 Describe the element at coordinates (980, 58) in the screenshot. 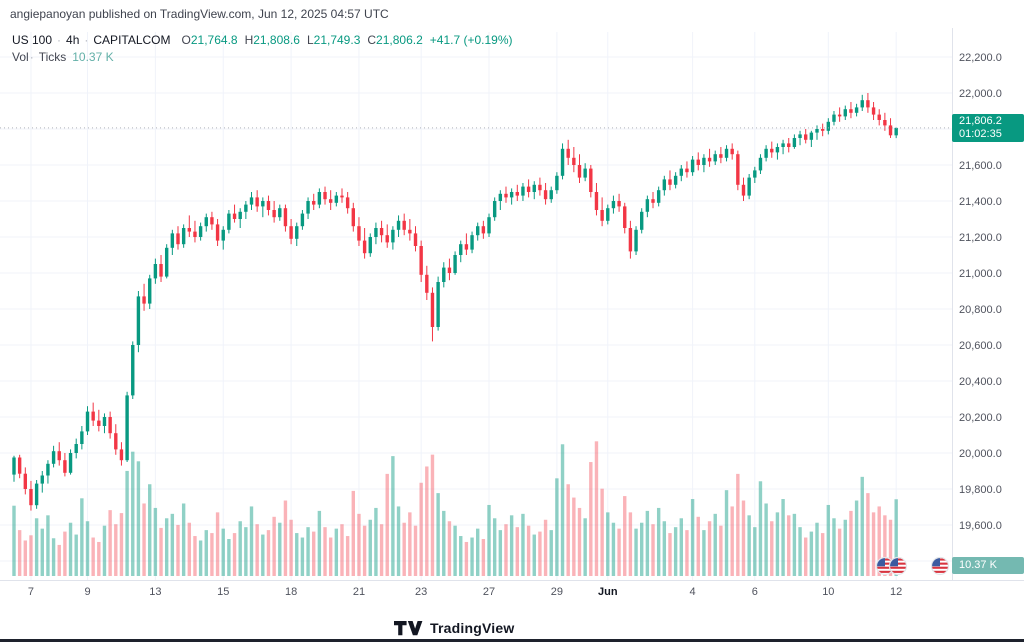

I see `price-tick-label: 22,200.0` at that location.